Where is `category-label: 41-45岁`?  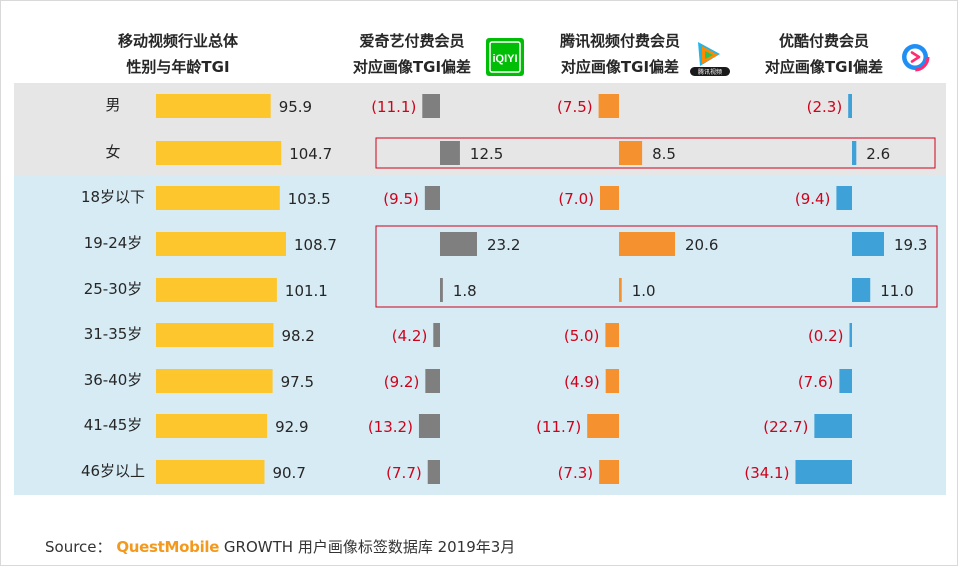
category-label: 41-45岁 is located at coordinates (113, 425).